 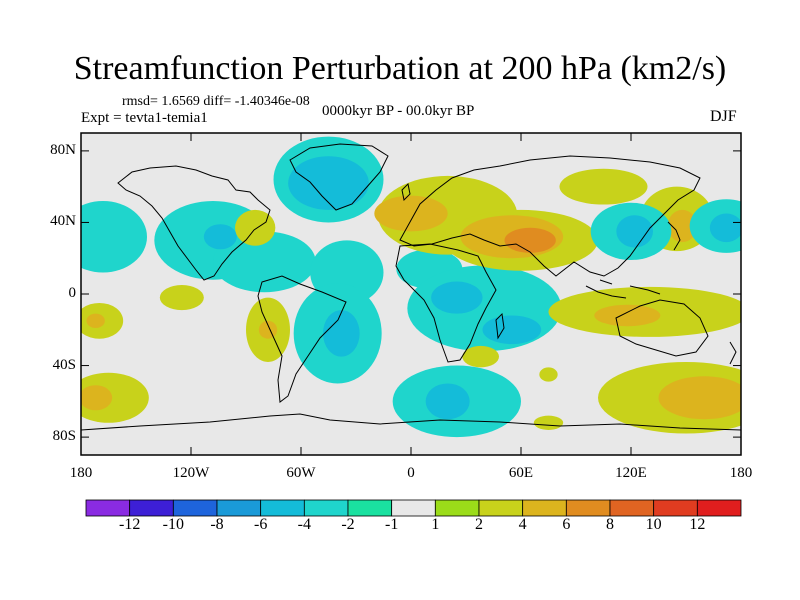 What do you see at coordinates (304, 524) in the screenshot?
I see `colorbar-label: -4` at bounding box center [304, 524].